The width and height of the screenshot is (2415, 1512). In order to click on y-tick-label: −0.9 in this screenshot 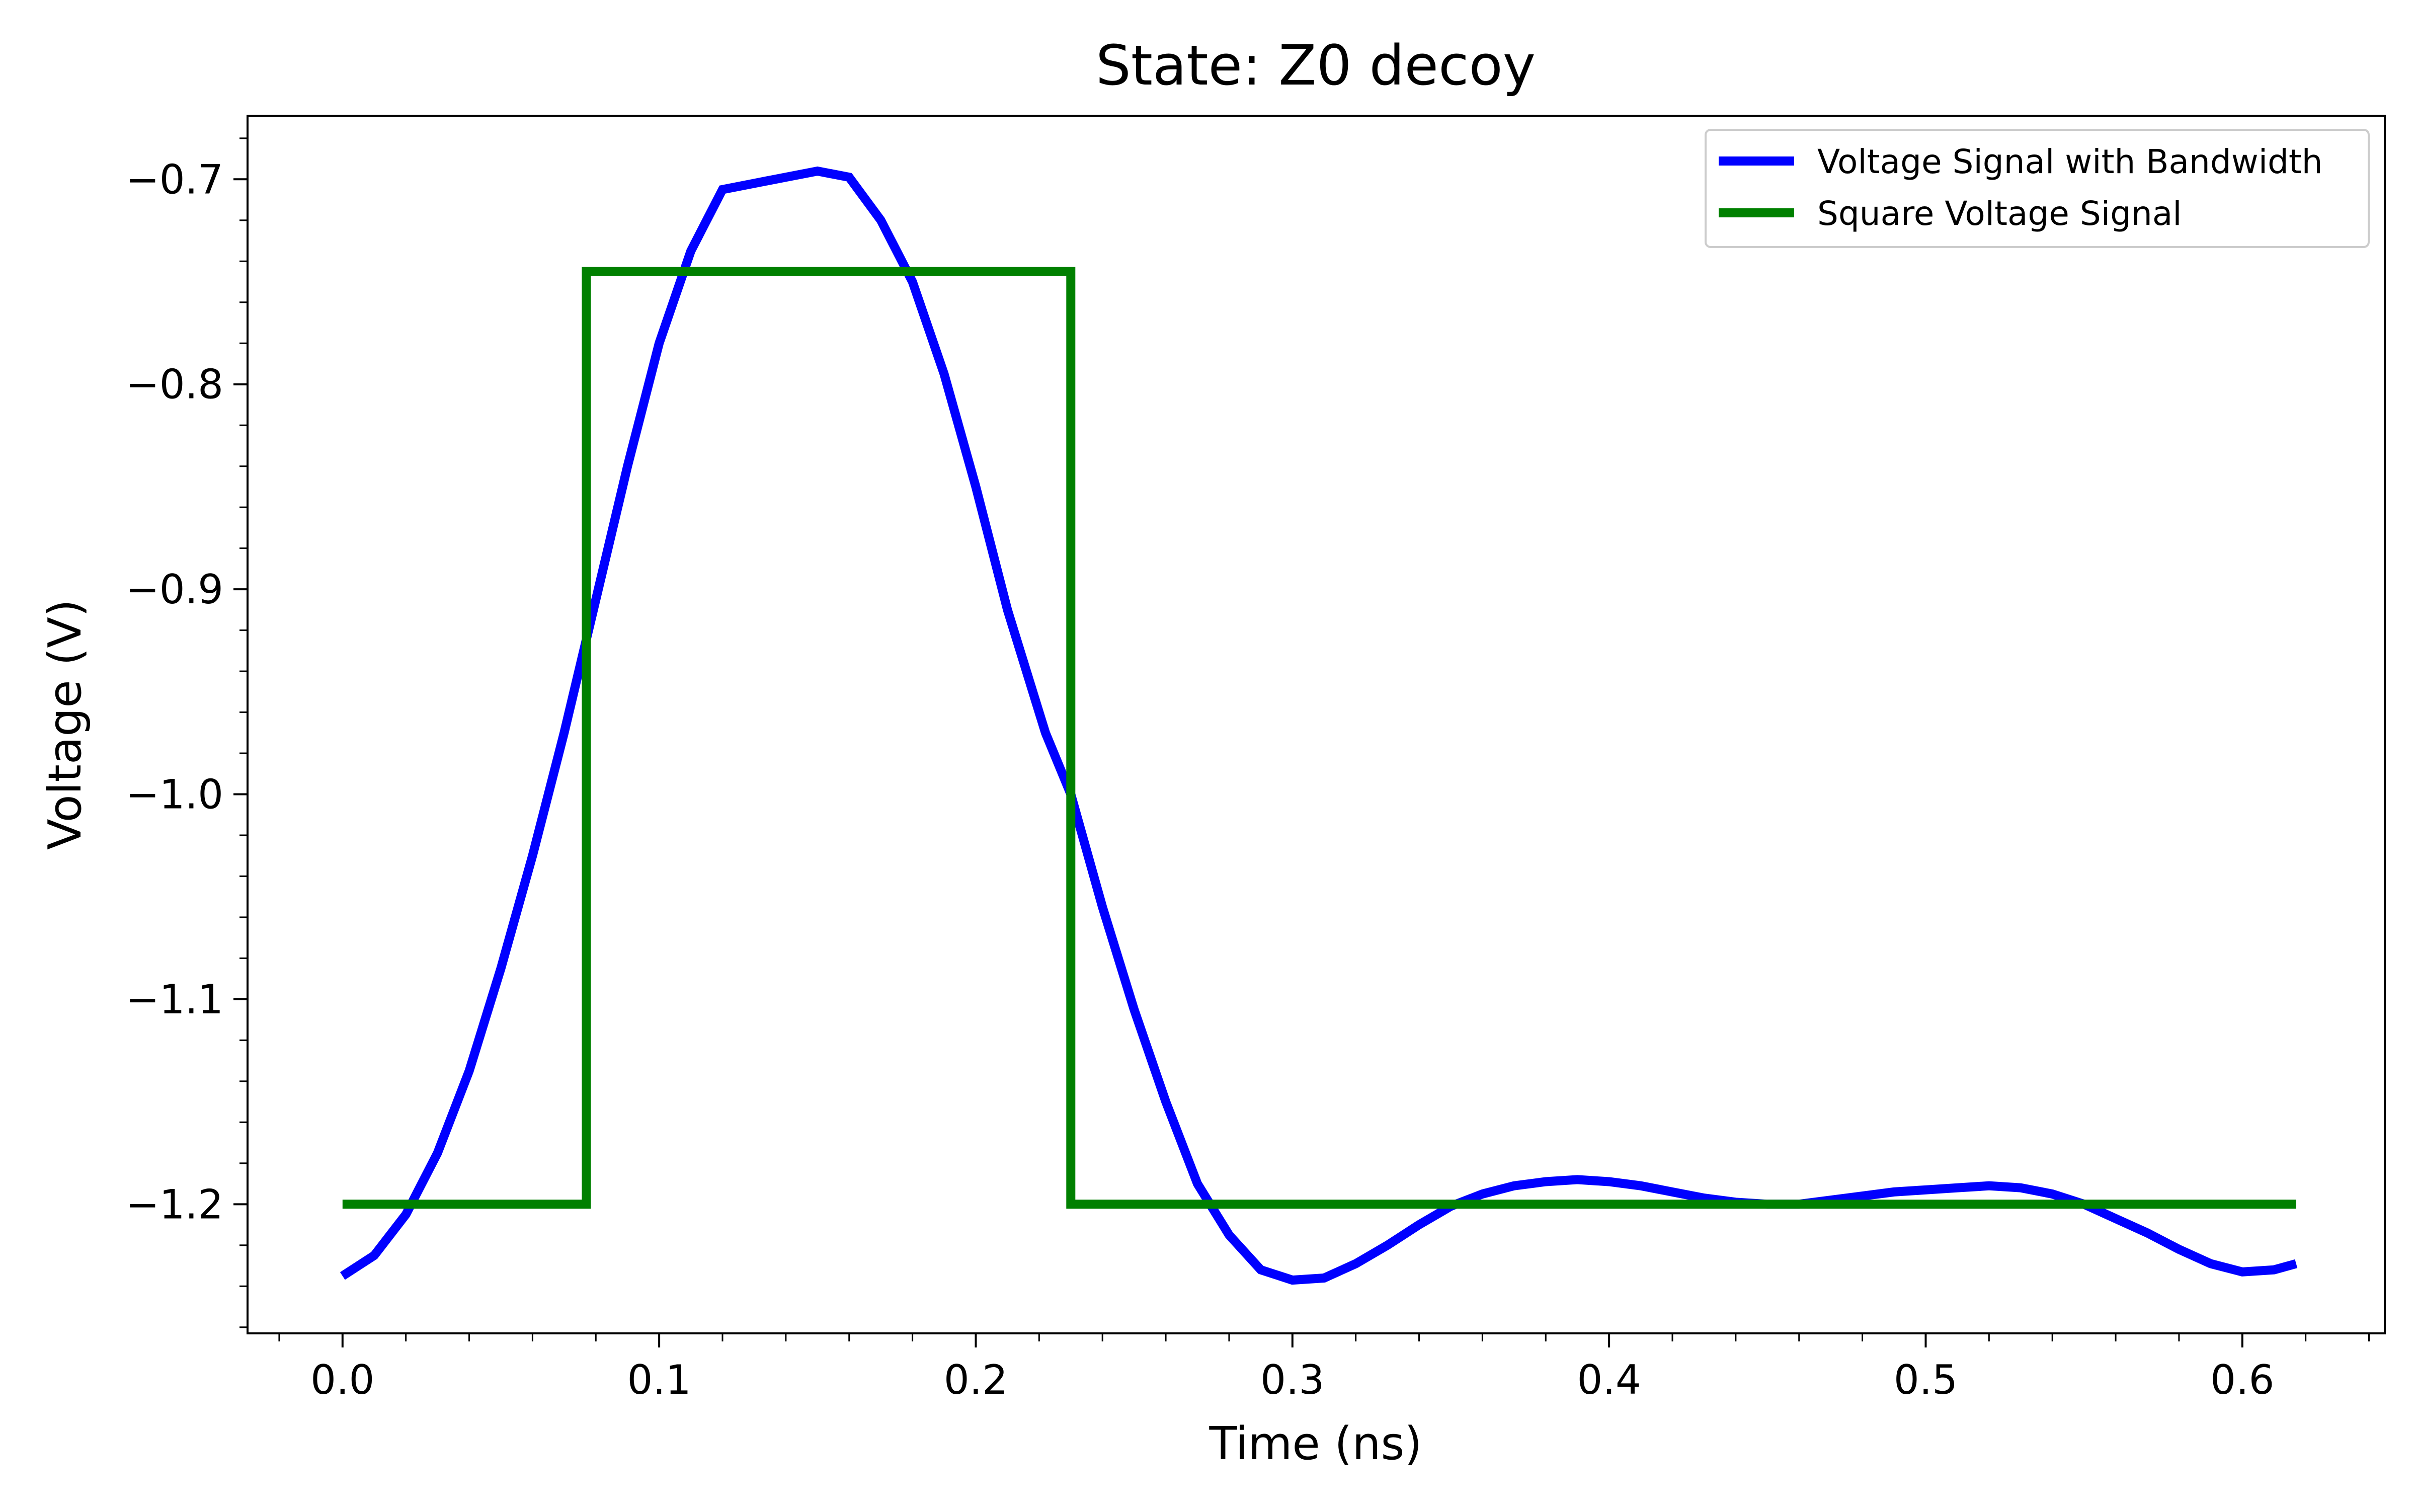, I will do `click(174, 590)`.